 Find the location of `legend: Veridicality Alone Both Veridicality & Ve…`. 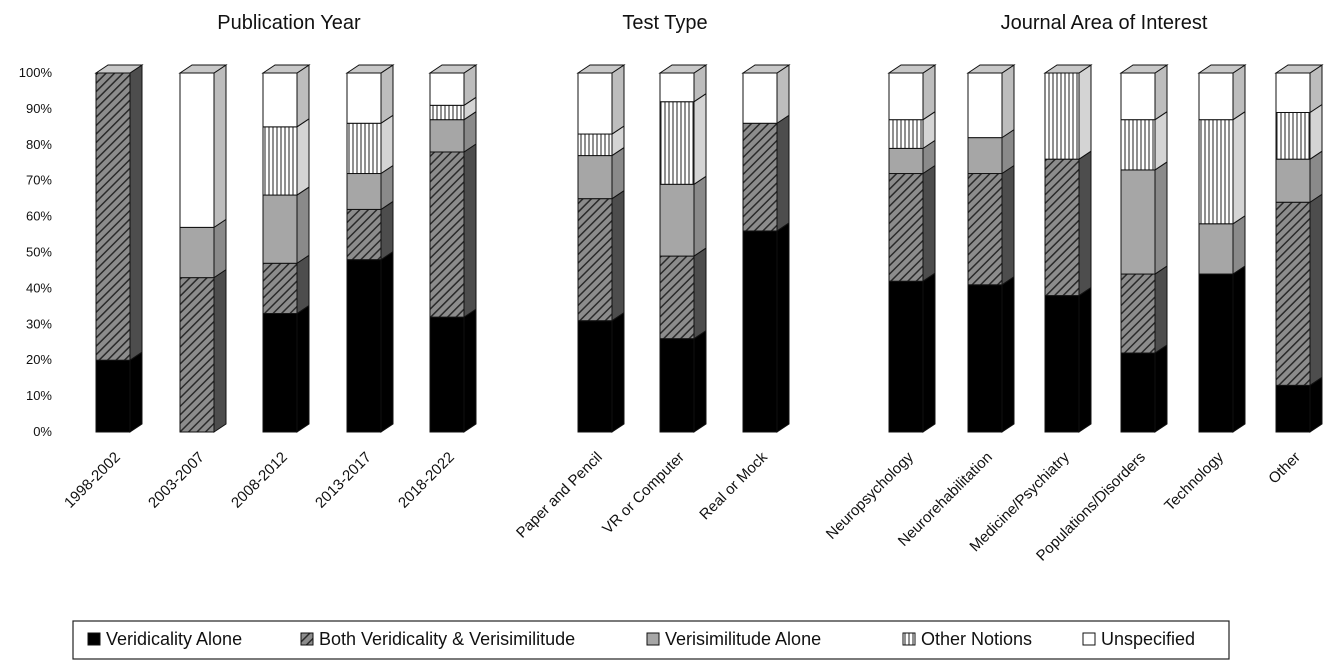

legend: Veridicality Alone Both Veridicality & Ve… is located at coordinates (651, 640).